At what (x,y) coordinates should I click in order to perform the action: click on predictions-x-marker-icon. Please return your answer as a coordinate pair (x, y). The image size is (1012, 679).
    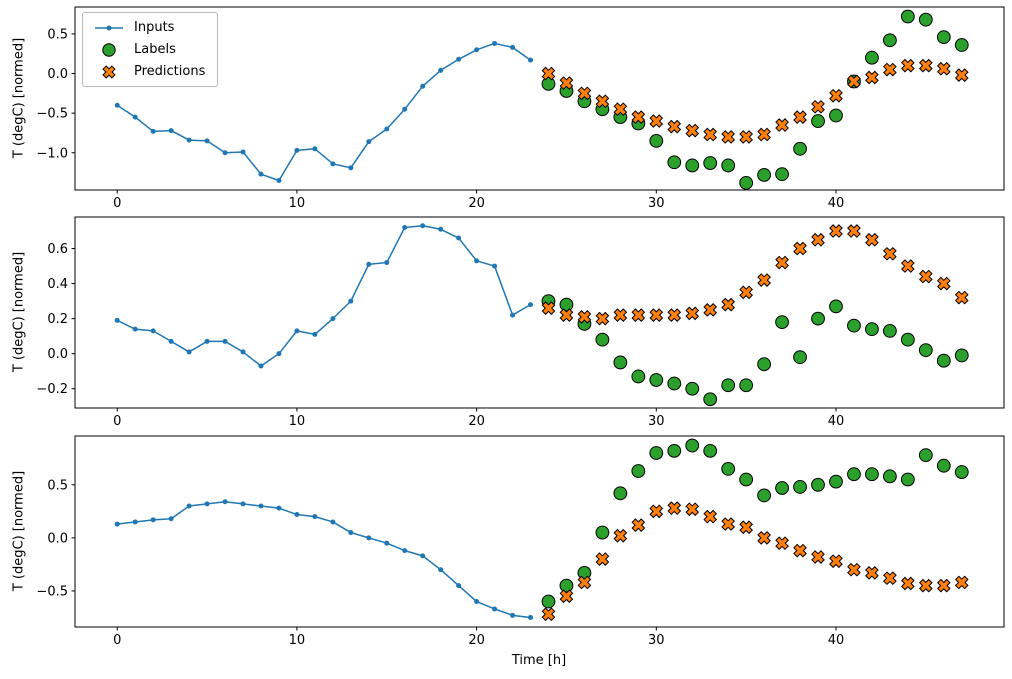
    Looking at the image, I should click on (109, 71).